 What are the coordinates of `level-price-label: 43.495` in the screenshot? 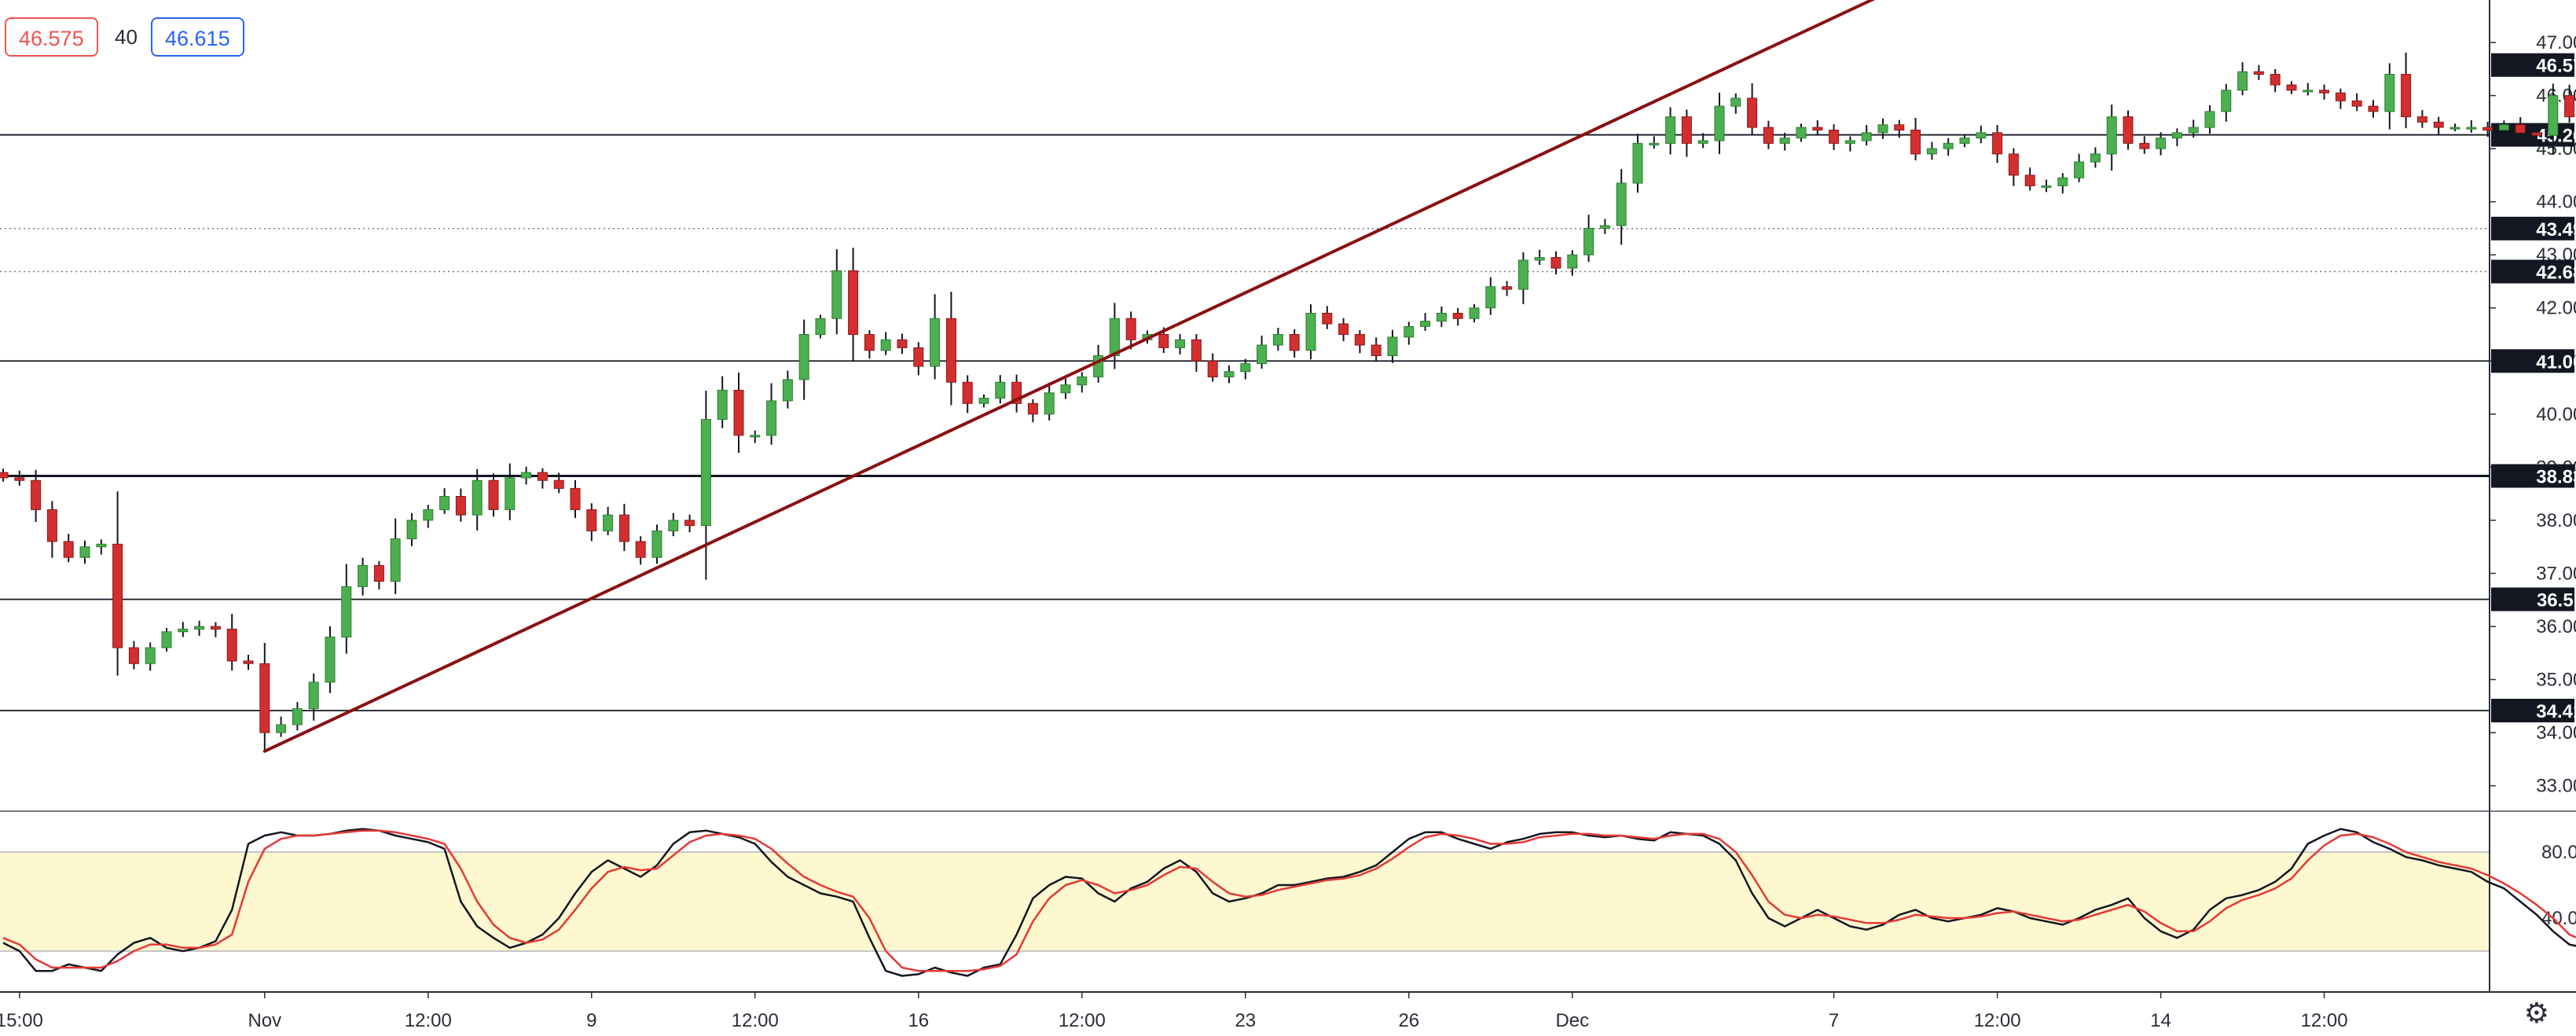 It's located at (2556, 230).